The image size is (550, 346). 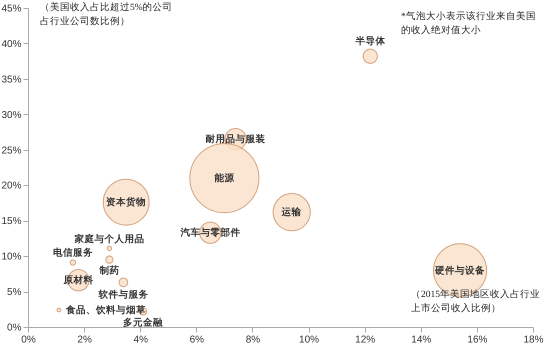 What do you see at coordinates (143, 322) in the screenshot?
I see `annotation: 多元金融` at bounding box center [143, 322].